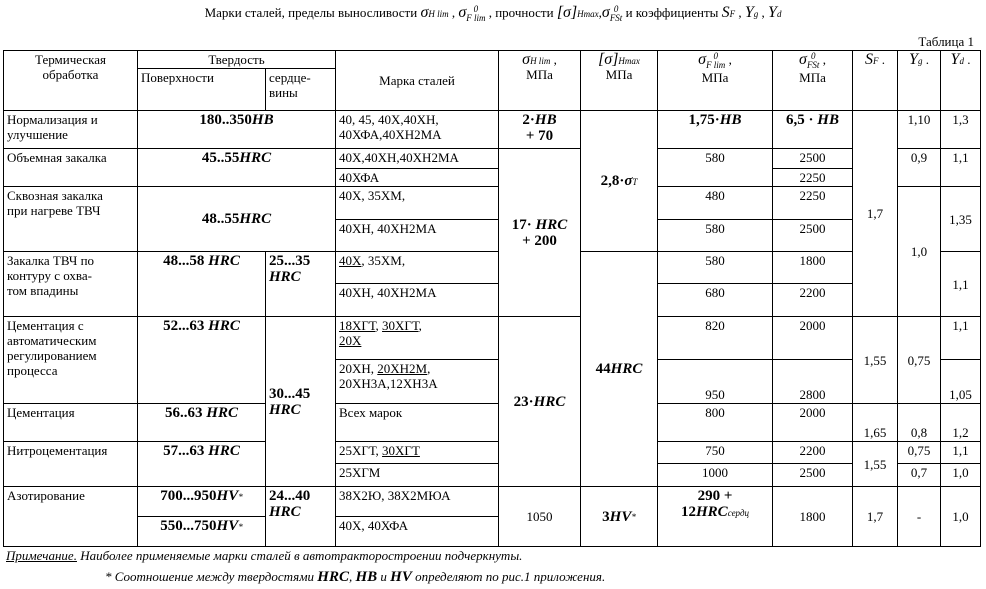 Image resolution: width=986 pixels, height=589 pixels. Describe the element at coordinates (402, 368) in the screenshot. I see `text: 20ХН2М` at that location.